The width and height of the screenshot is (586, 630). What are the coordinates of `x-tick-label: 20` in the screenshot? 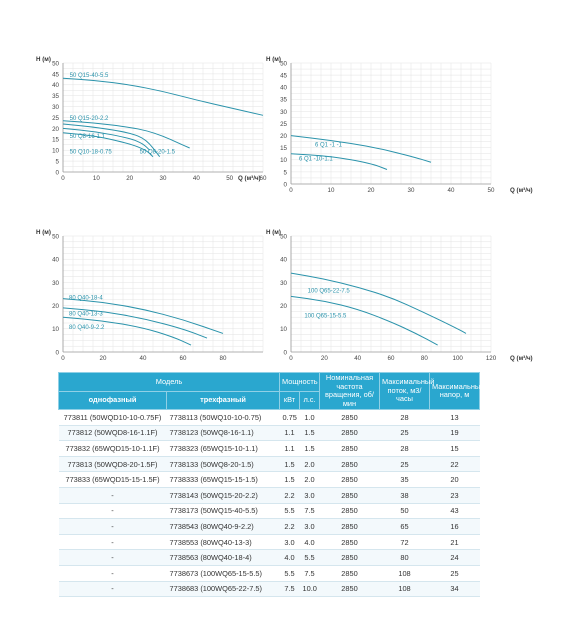 It's located at (371, 190).